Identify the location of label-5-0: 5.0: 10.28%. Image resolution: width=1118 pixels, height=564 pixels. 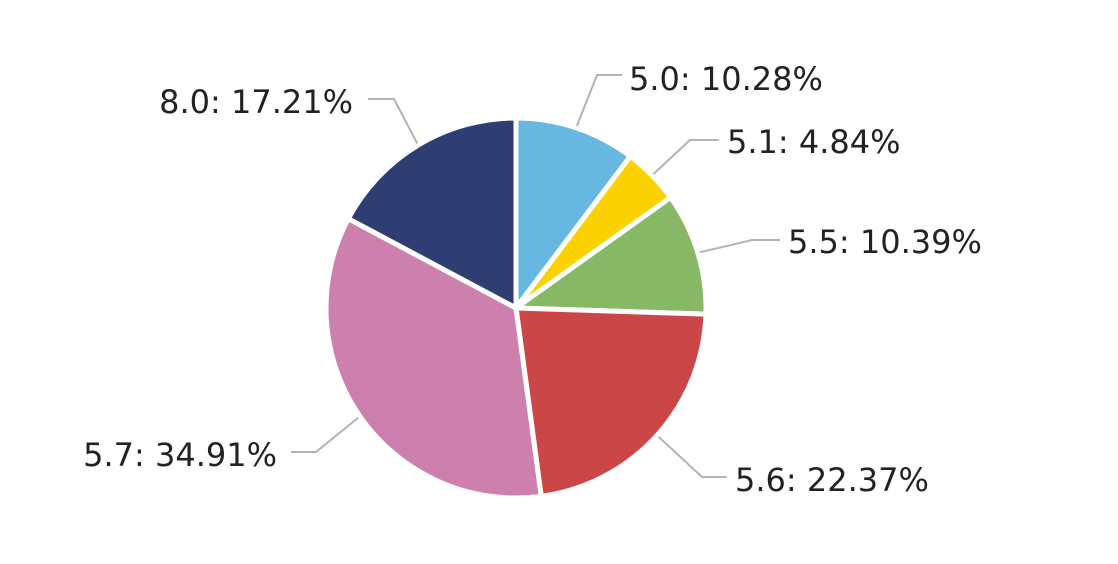
(726, 79).